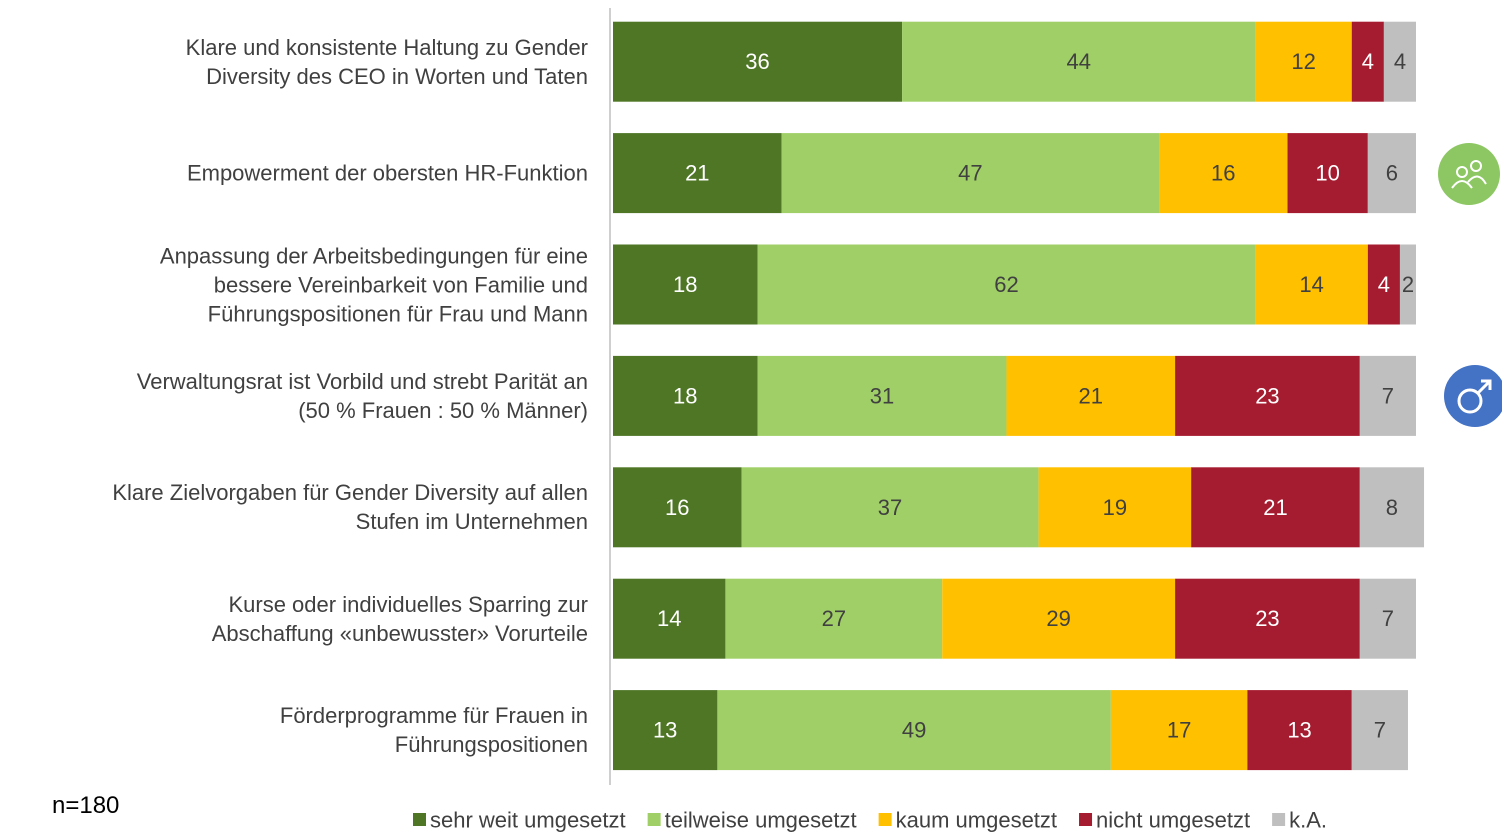  I want to click on value-label: 12, so click(1303, 61).